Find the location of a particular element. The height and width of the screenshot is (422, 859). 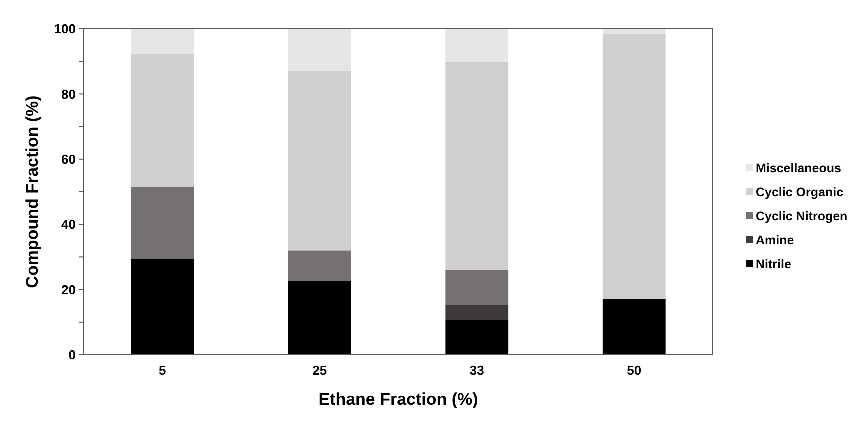

x-tick-label: 5 is located at coordinates (162, 370).